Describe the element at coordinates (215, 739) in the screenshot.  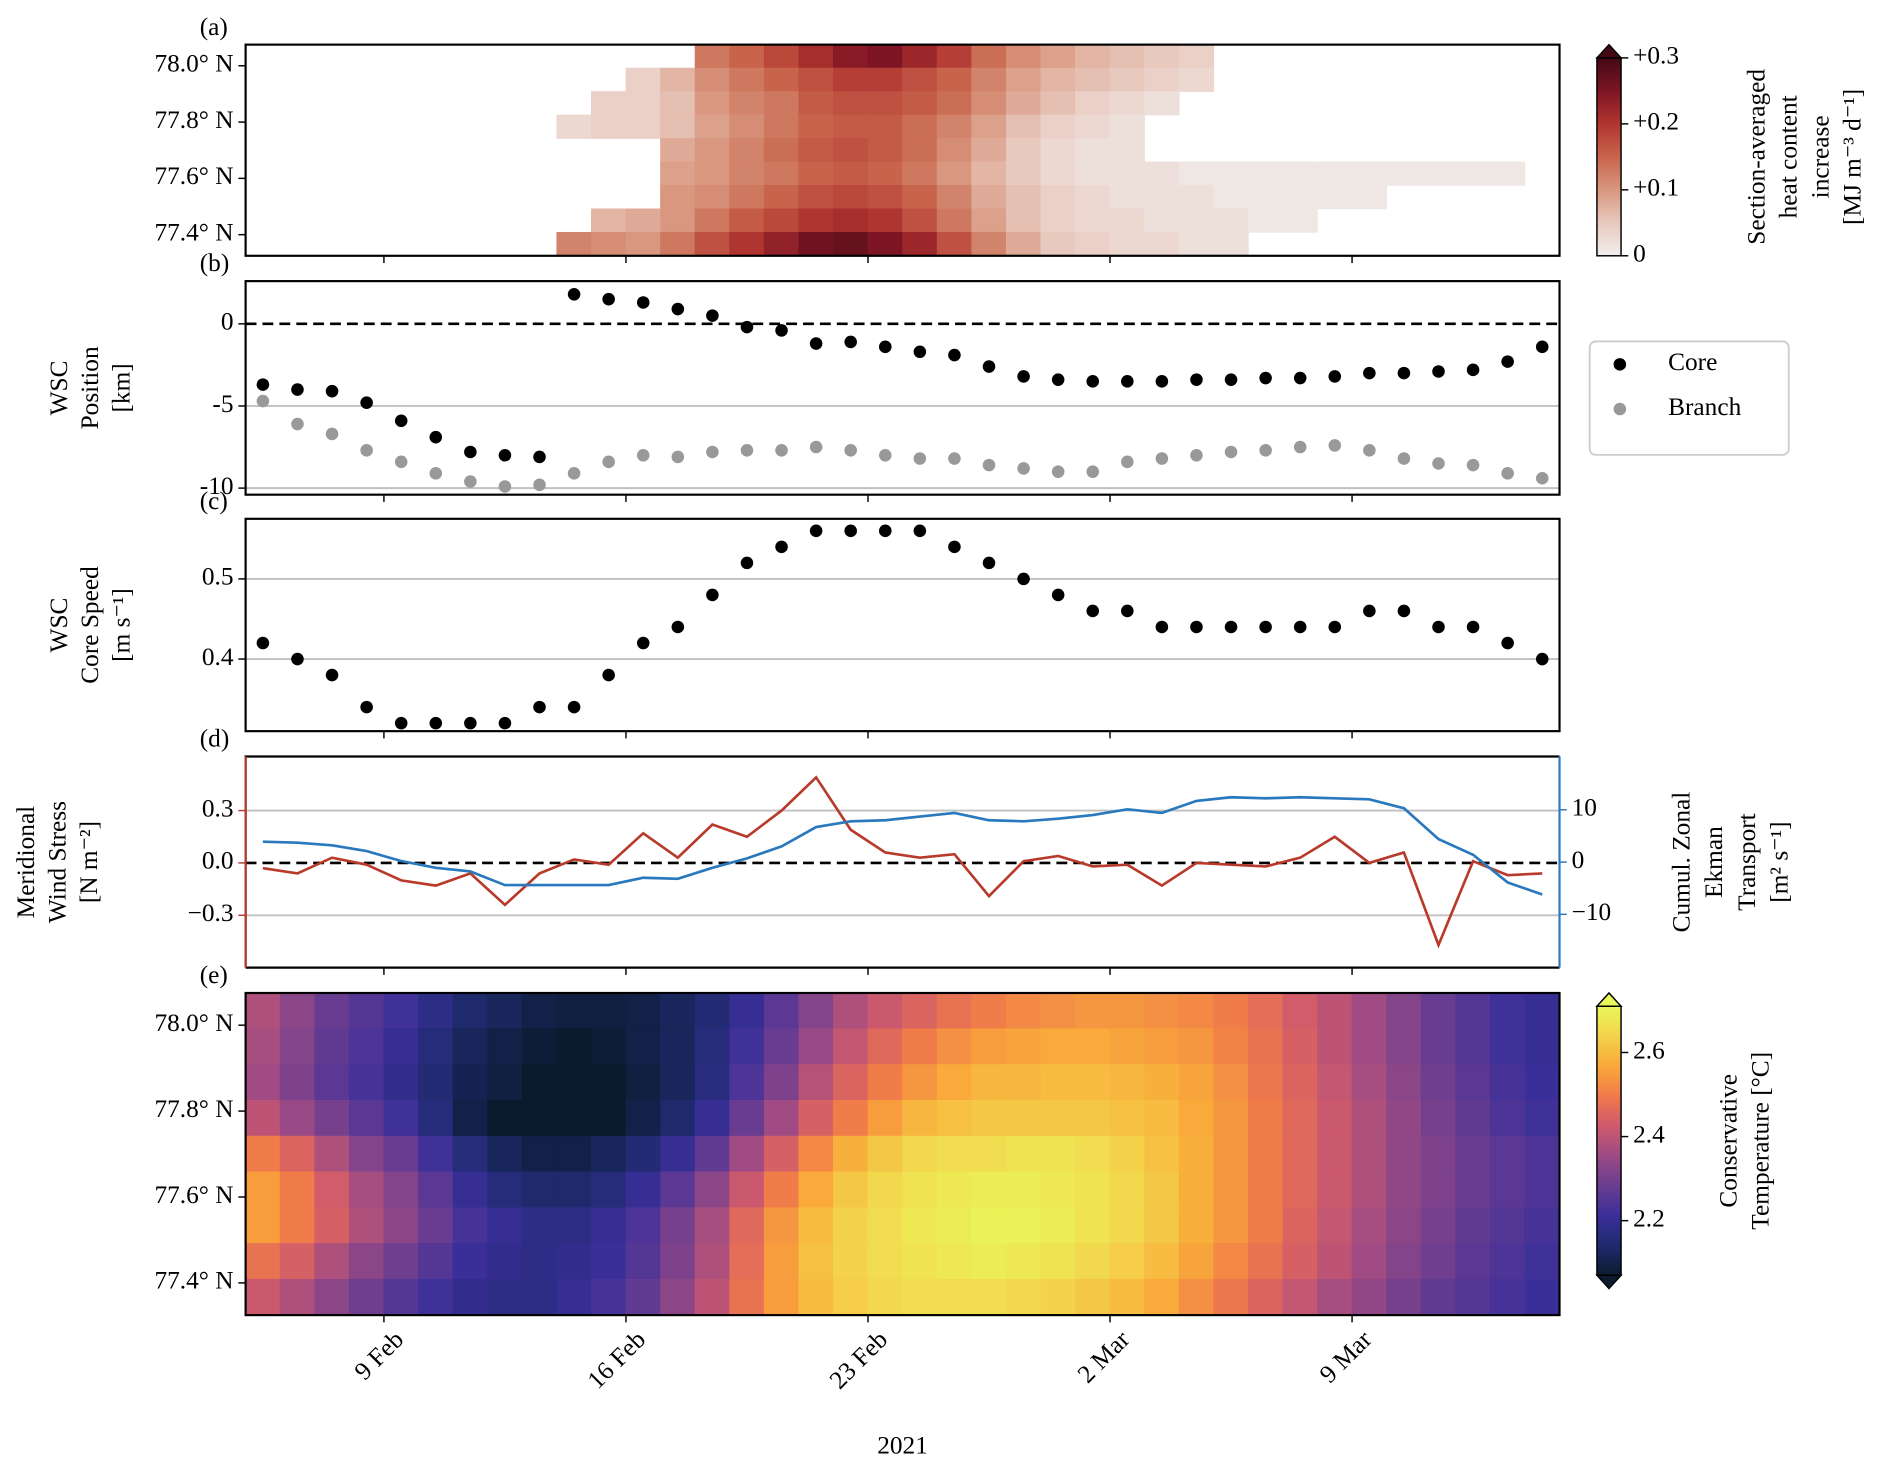
I see `panel-label: (d)` at that location.